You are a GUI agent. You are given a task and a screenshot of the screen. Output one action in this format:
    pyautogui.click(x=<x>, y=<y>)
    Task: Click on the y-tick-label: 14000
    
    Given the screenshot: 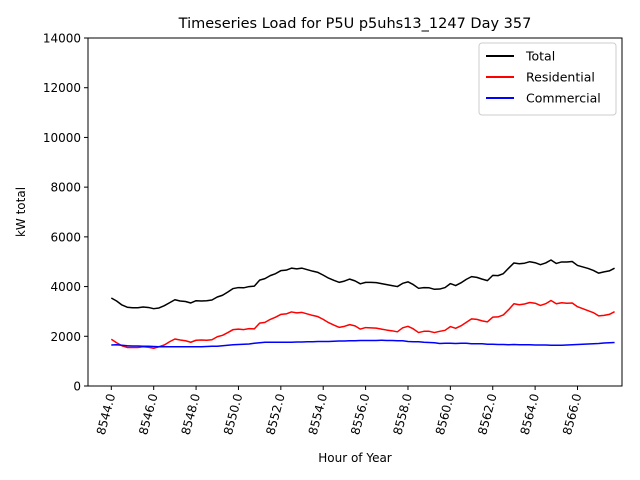 What is the action you would take?
    pyautogui.click(x=62, y=39)
    